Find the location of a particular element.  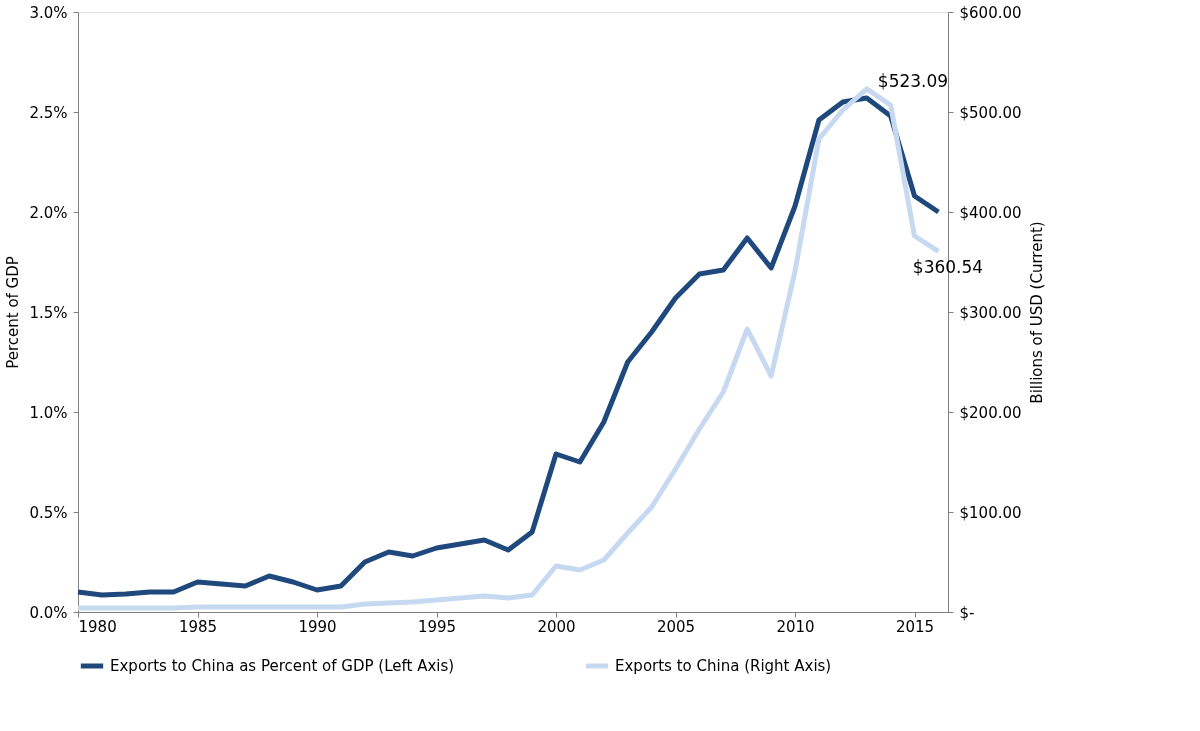

y2-tick-label: $600.00 is located at coordinates (990, 12).